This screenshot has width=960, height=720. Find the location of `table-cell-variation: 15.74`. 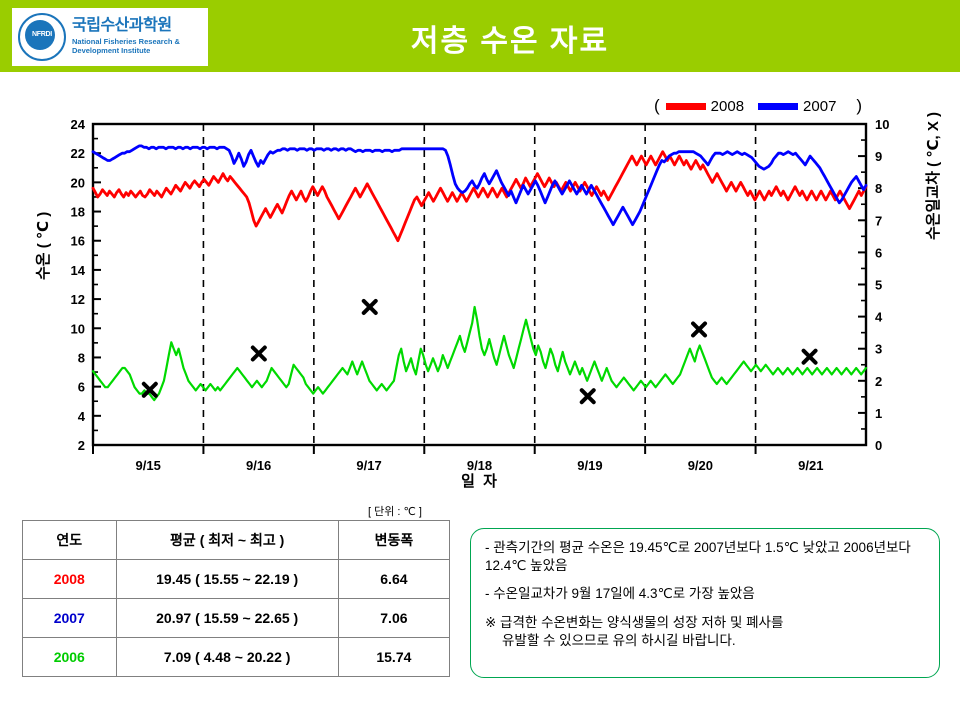

table-cell-variation: 15.74 is located at coordinates (394, 657).